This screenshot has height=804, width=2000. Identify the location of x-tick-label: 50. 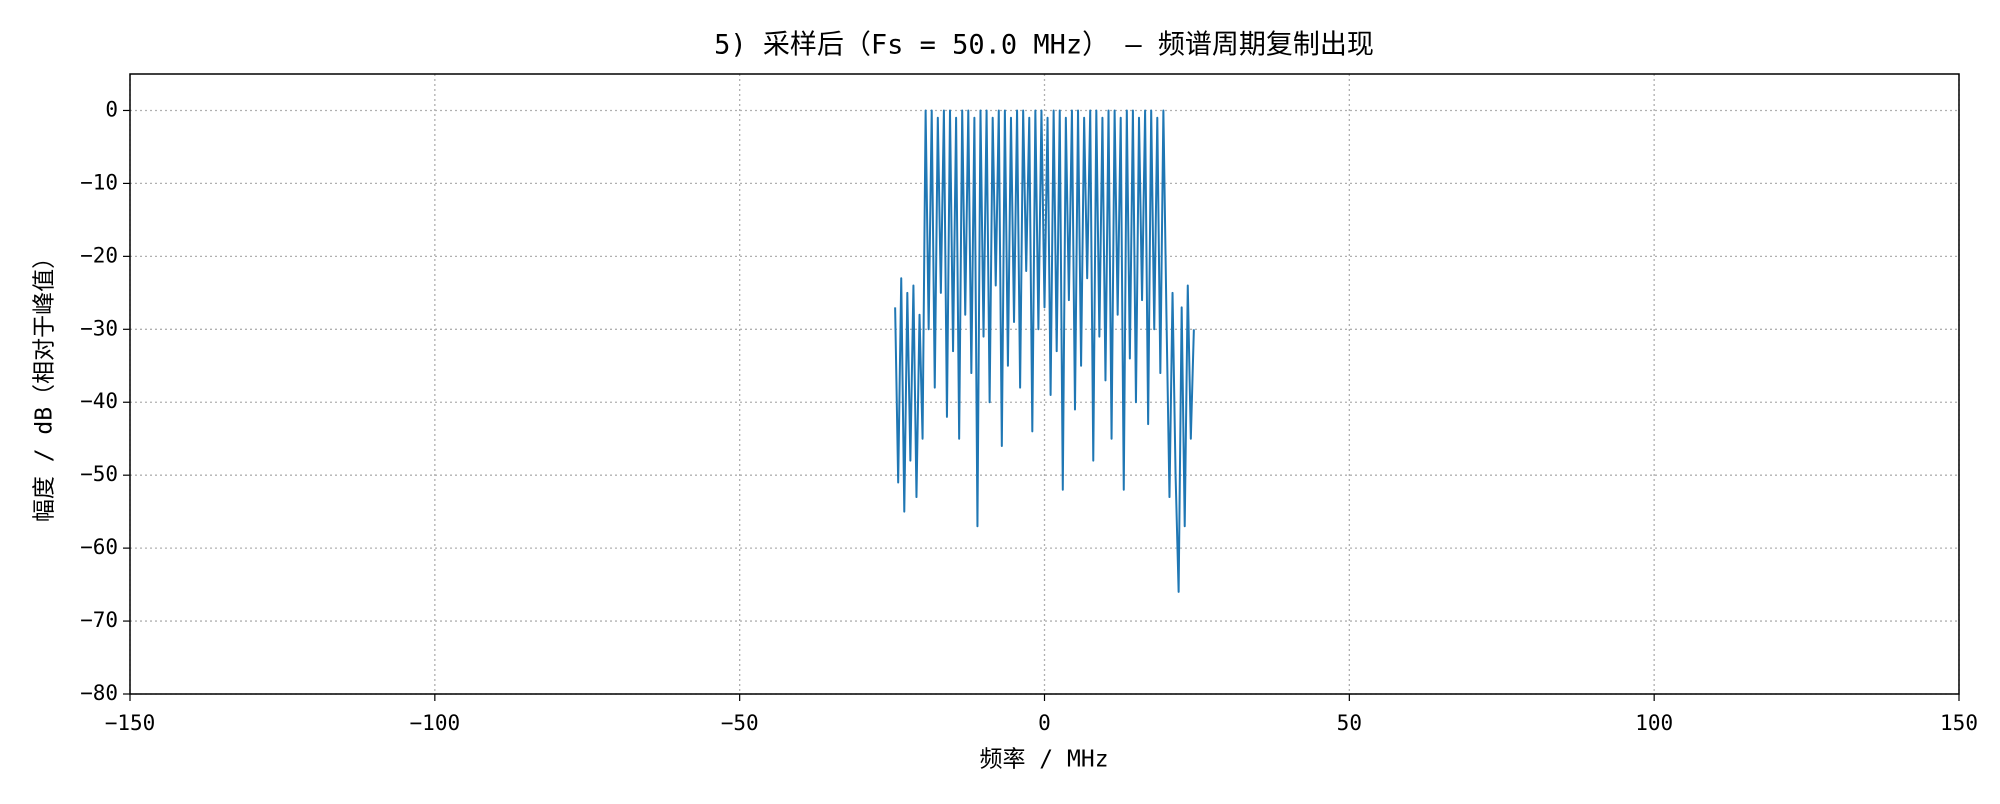
(1349, 723).